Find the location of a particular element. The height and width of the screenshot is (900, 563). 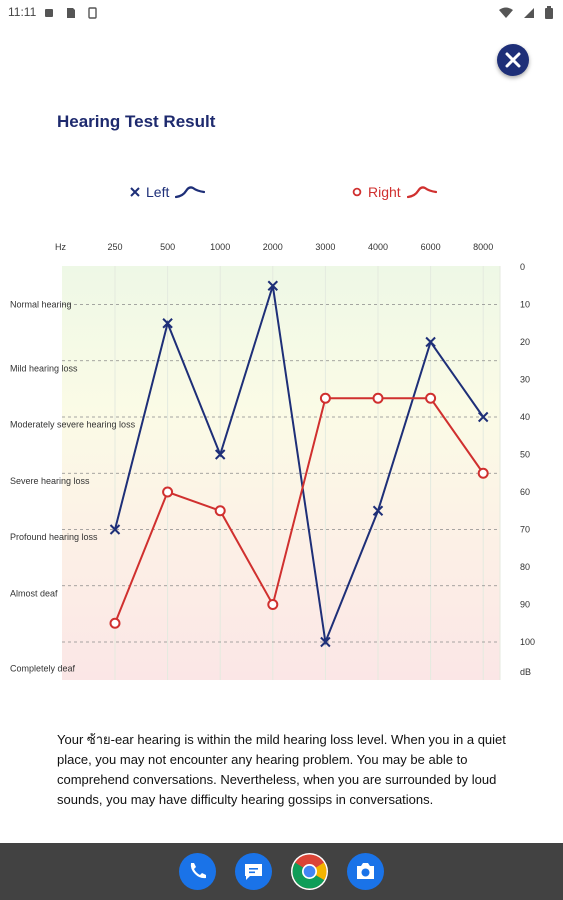

y-tick-label: 30 is located at coordinates (525, 380).